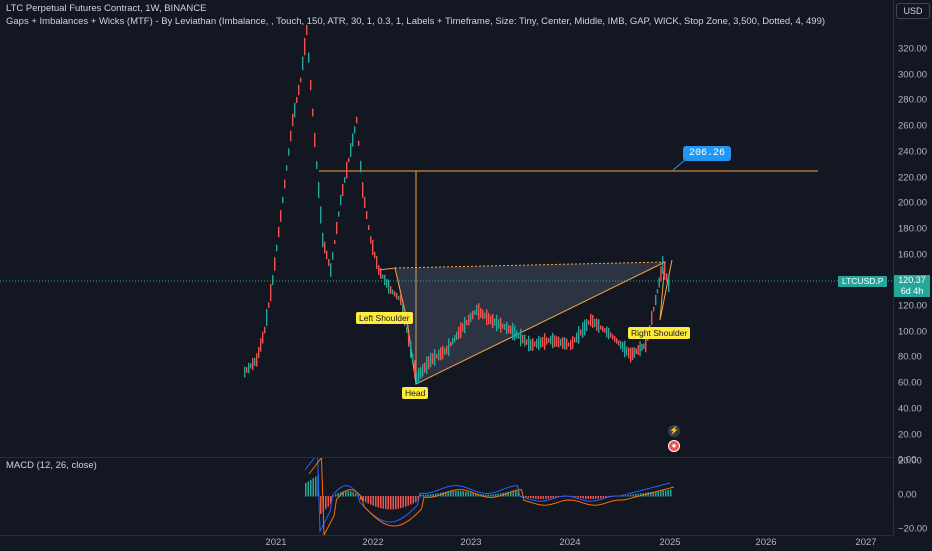 The image size is (932, 551). I want to click on pattern-outline, so click(525, 322).